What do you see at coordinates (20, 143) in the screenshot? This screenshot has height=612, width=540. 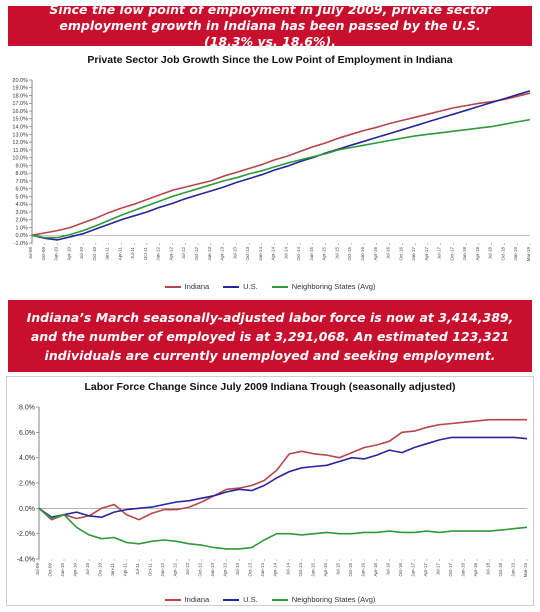 I see `y-tick-label: 12.0%` at bounding box center [20, 143].